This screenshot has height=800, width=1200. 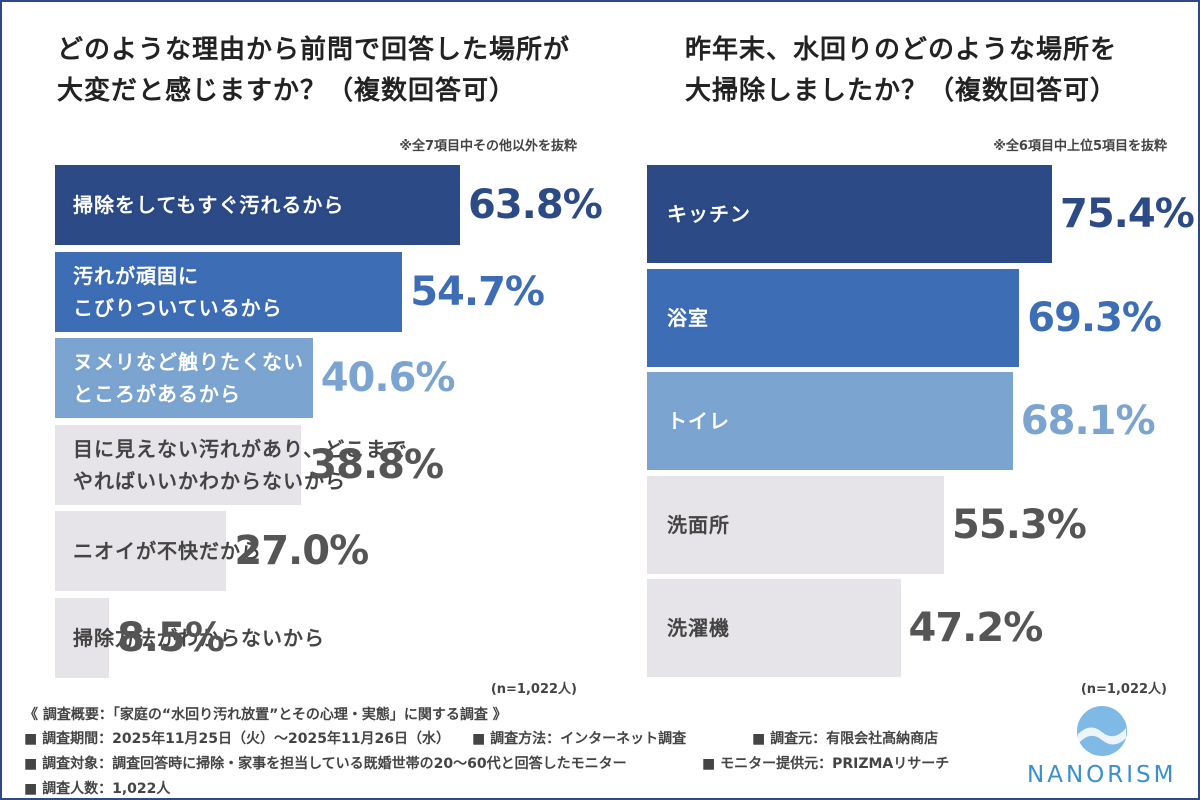 I want to click on bar-label: 洗濯機, so click(x=698, y=628).